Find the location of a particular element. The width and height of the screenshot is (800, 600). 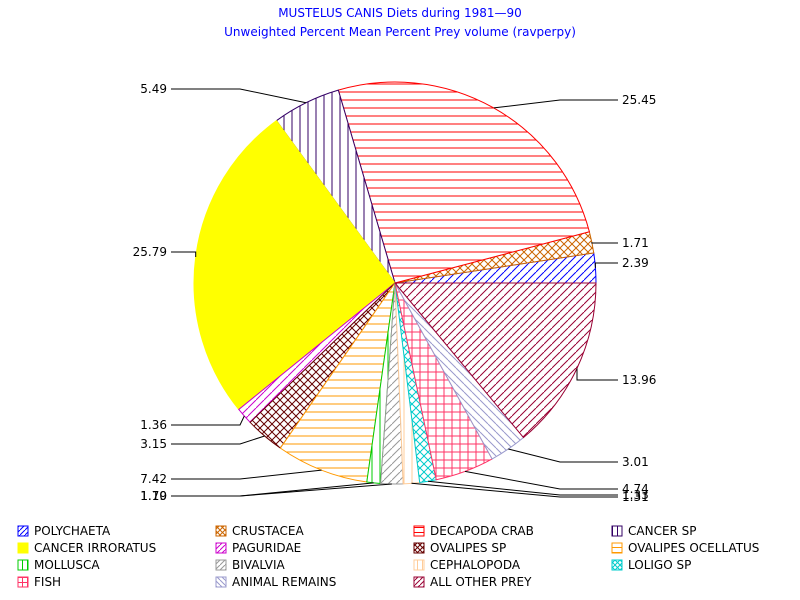

legend-item-fish: FISH is located at coordinates (39, 582).